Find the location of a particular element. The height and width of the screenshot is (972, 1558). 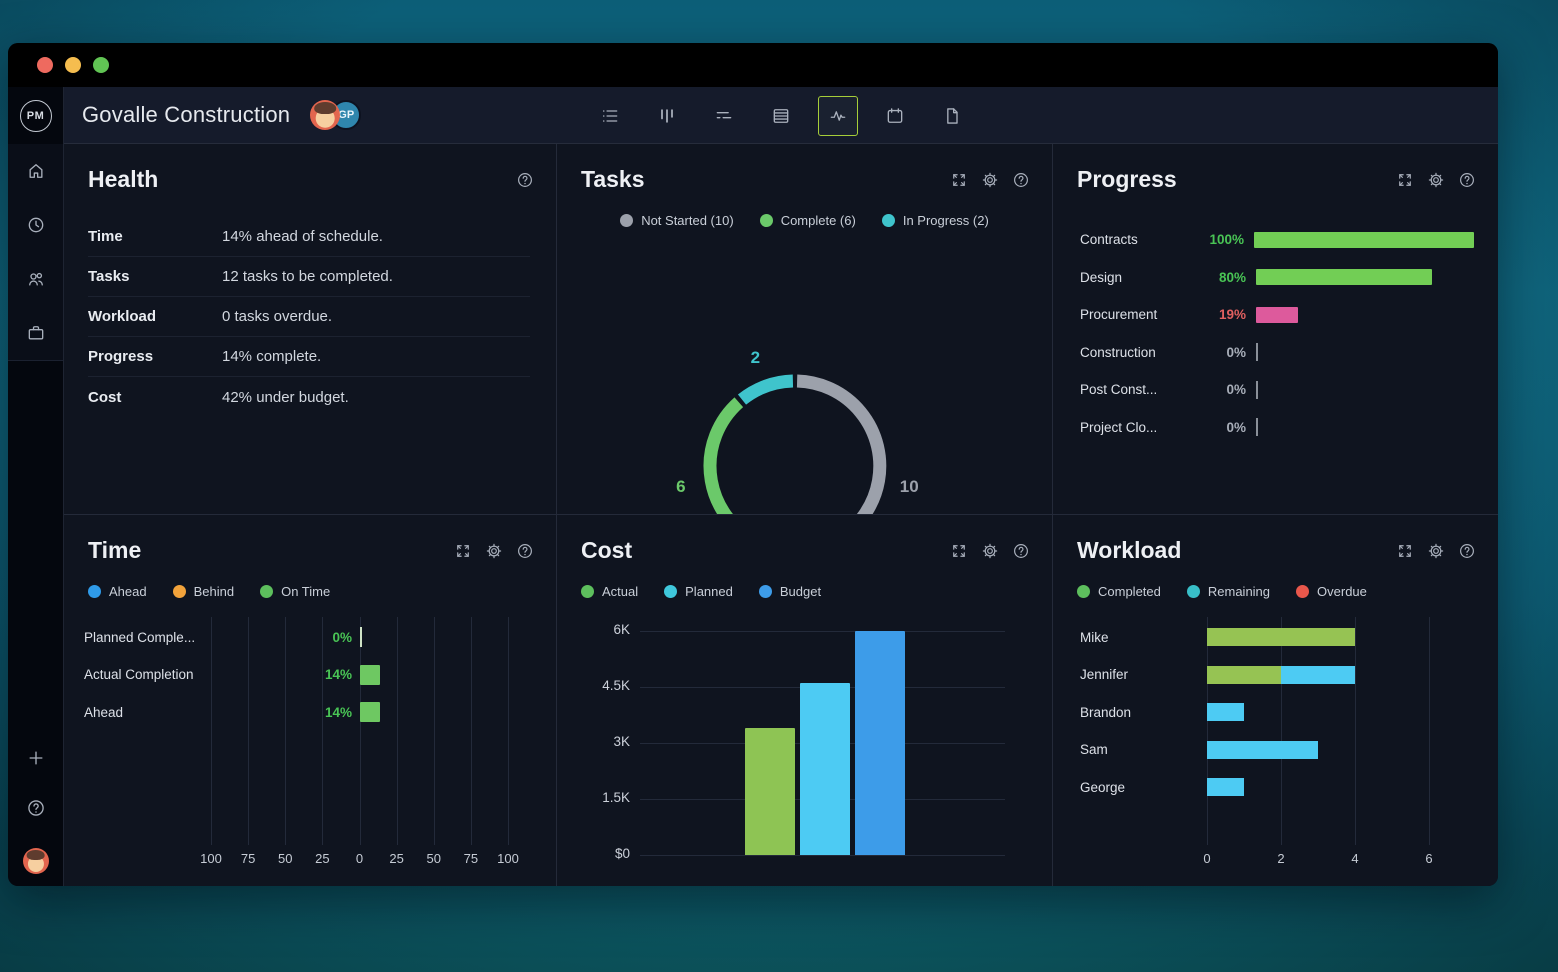

member-avatar is located at coordinates (325, 115).